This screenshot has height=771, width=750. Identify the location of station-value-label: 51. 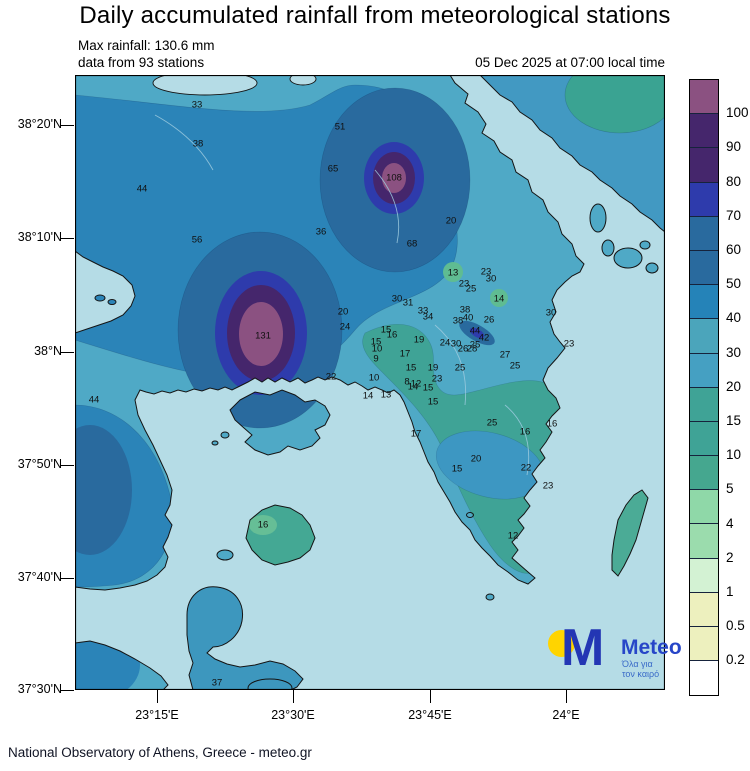
(340, 127).